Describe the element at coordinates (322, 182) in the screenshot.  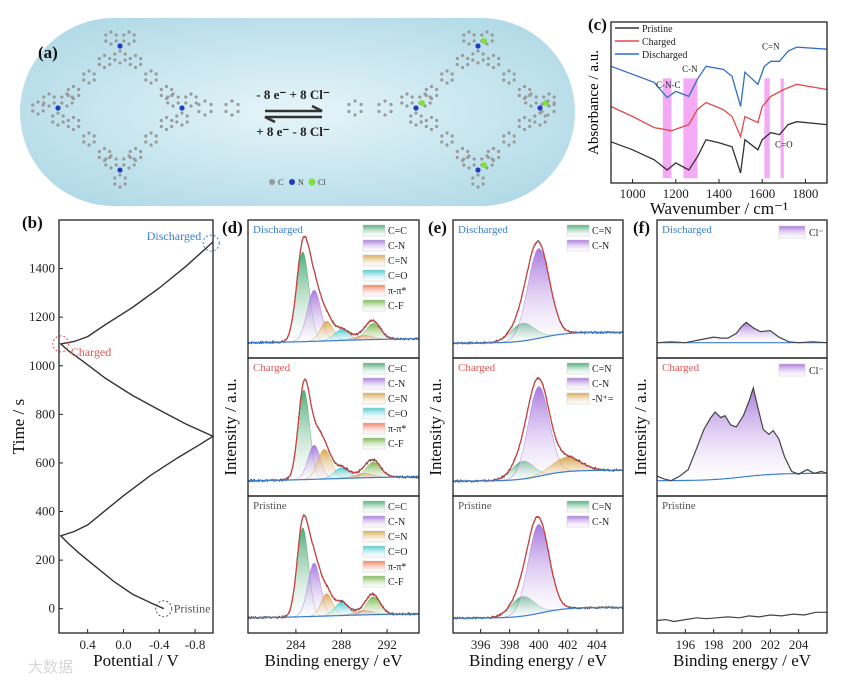
I see `atom-legend-cl: Cl` at that location.